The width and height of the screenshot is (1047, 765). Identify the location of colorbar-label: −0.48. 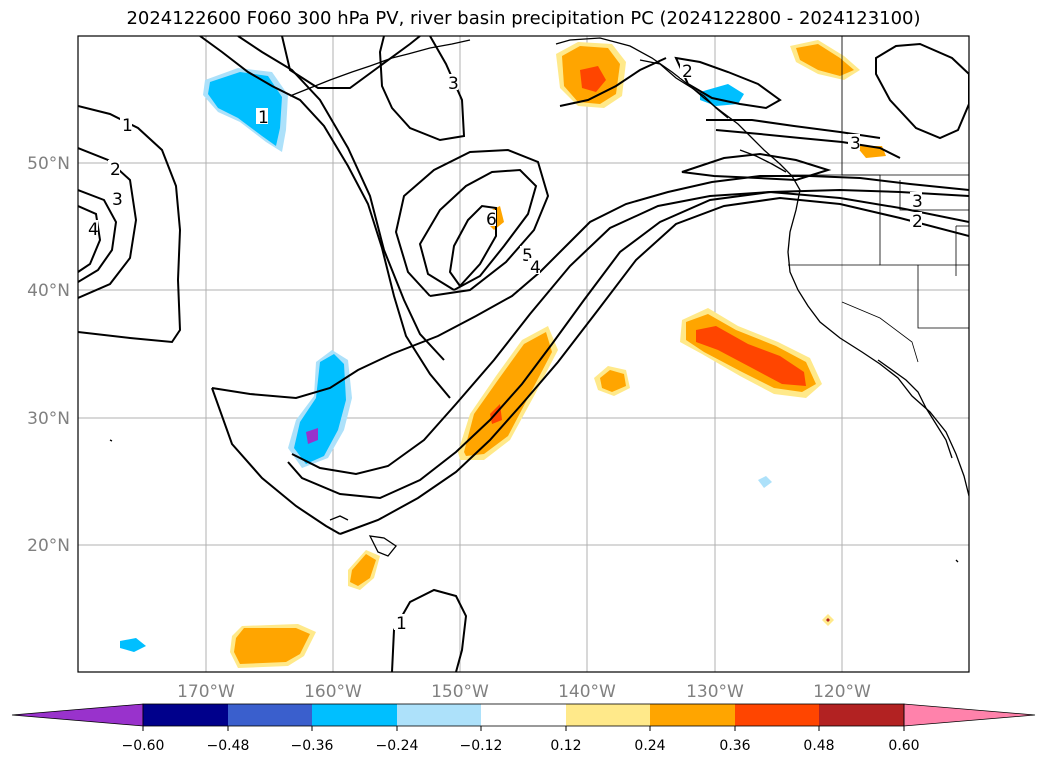
(228, 746).